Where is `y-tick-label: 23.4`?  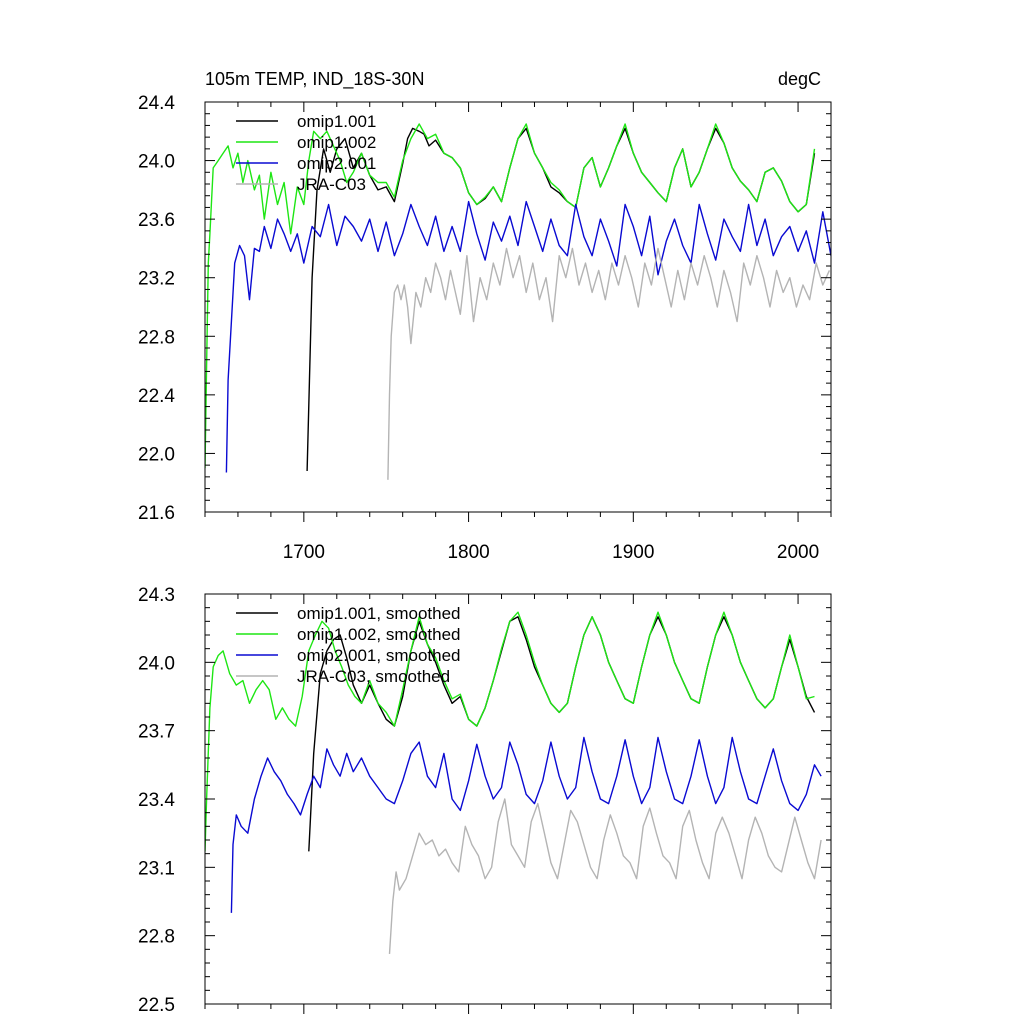
y-tick-label: 23.4 is located at coordinates (156, 800).